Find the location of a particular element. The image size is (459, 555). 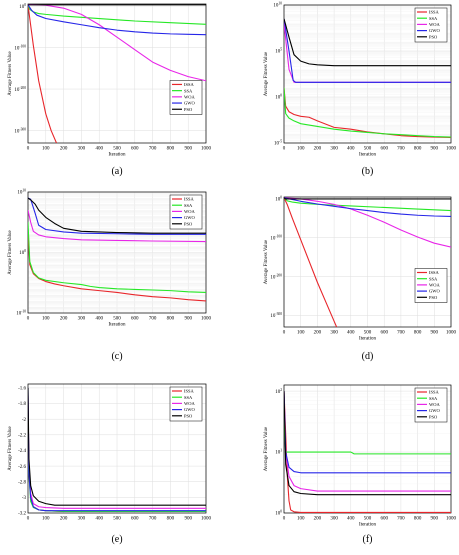

panel-caption: (b) is located at coordinates (368, 171).